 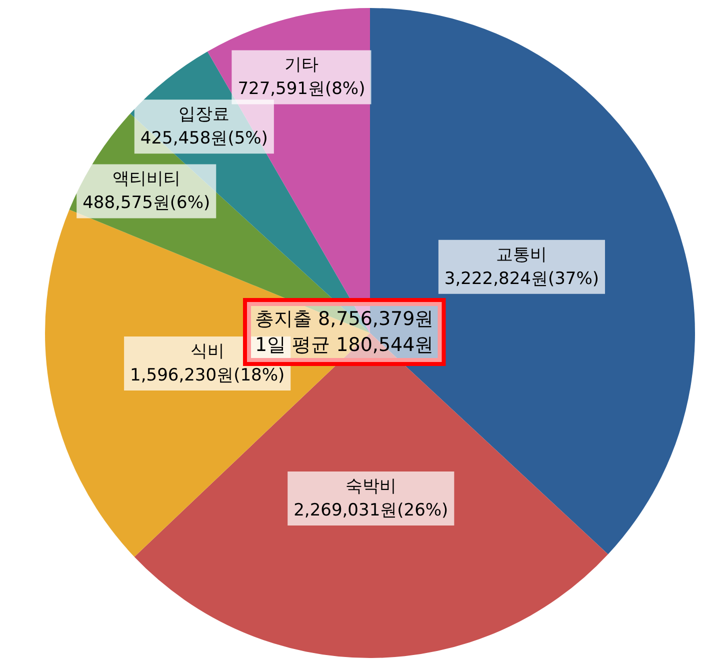 I want to click on data-label: 727,591원(8%), so click(x=302, y=89).